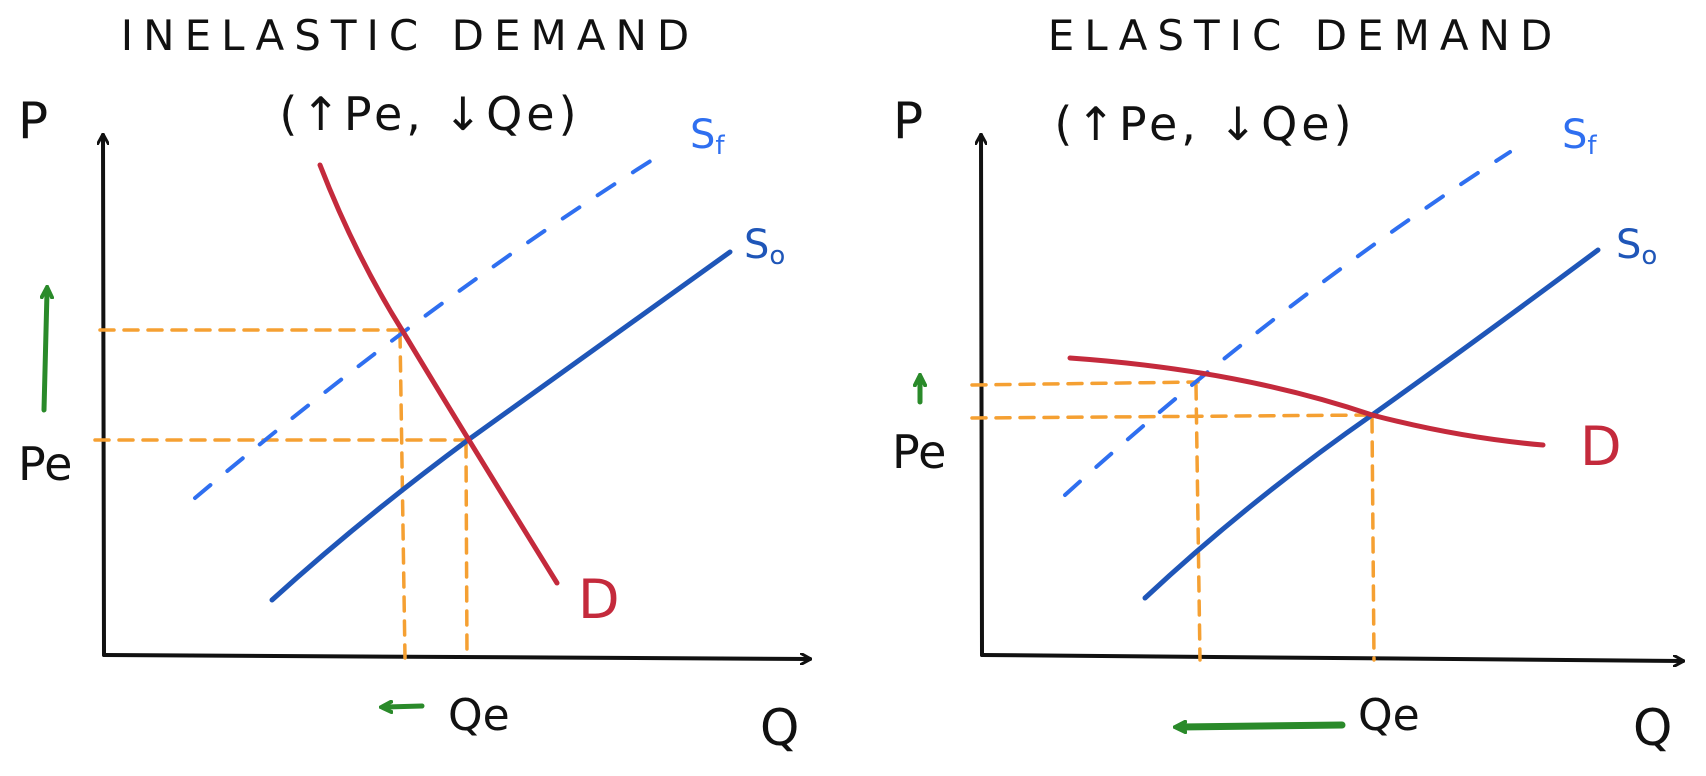 Image resolution: width=1706 pixels, height=776 pixels. What do you see at coordinates (1085, 383) in the screenshot?
I see `guide-new-price` at bounding box center [1085, 383].